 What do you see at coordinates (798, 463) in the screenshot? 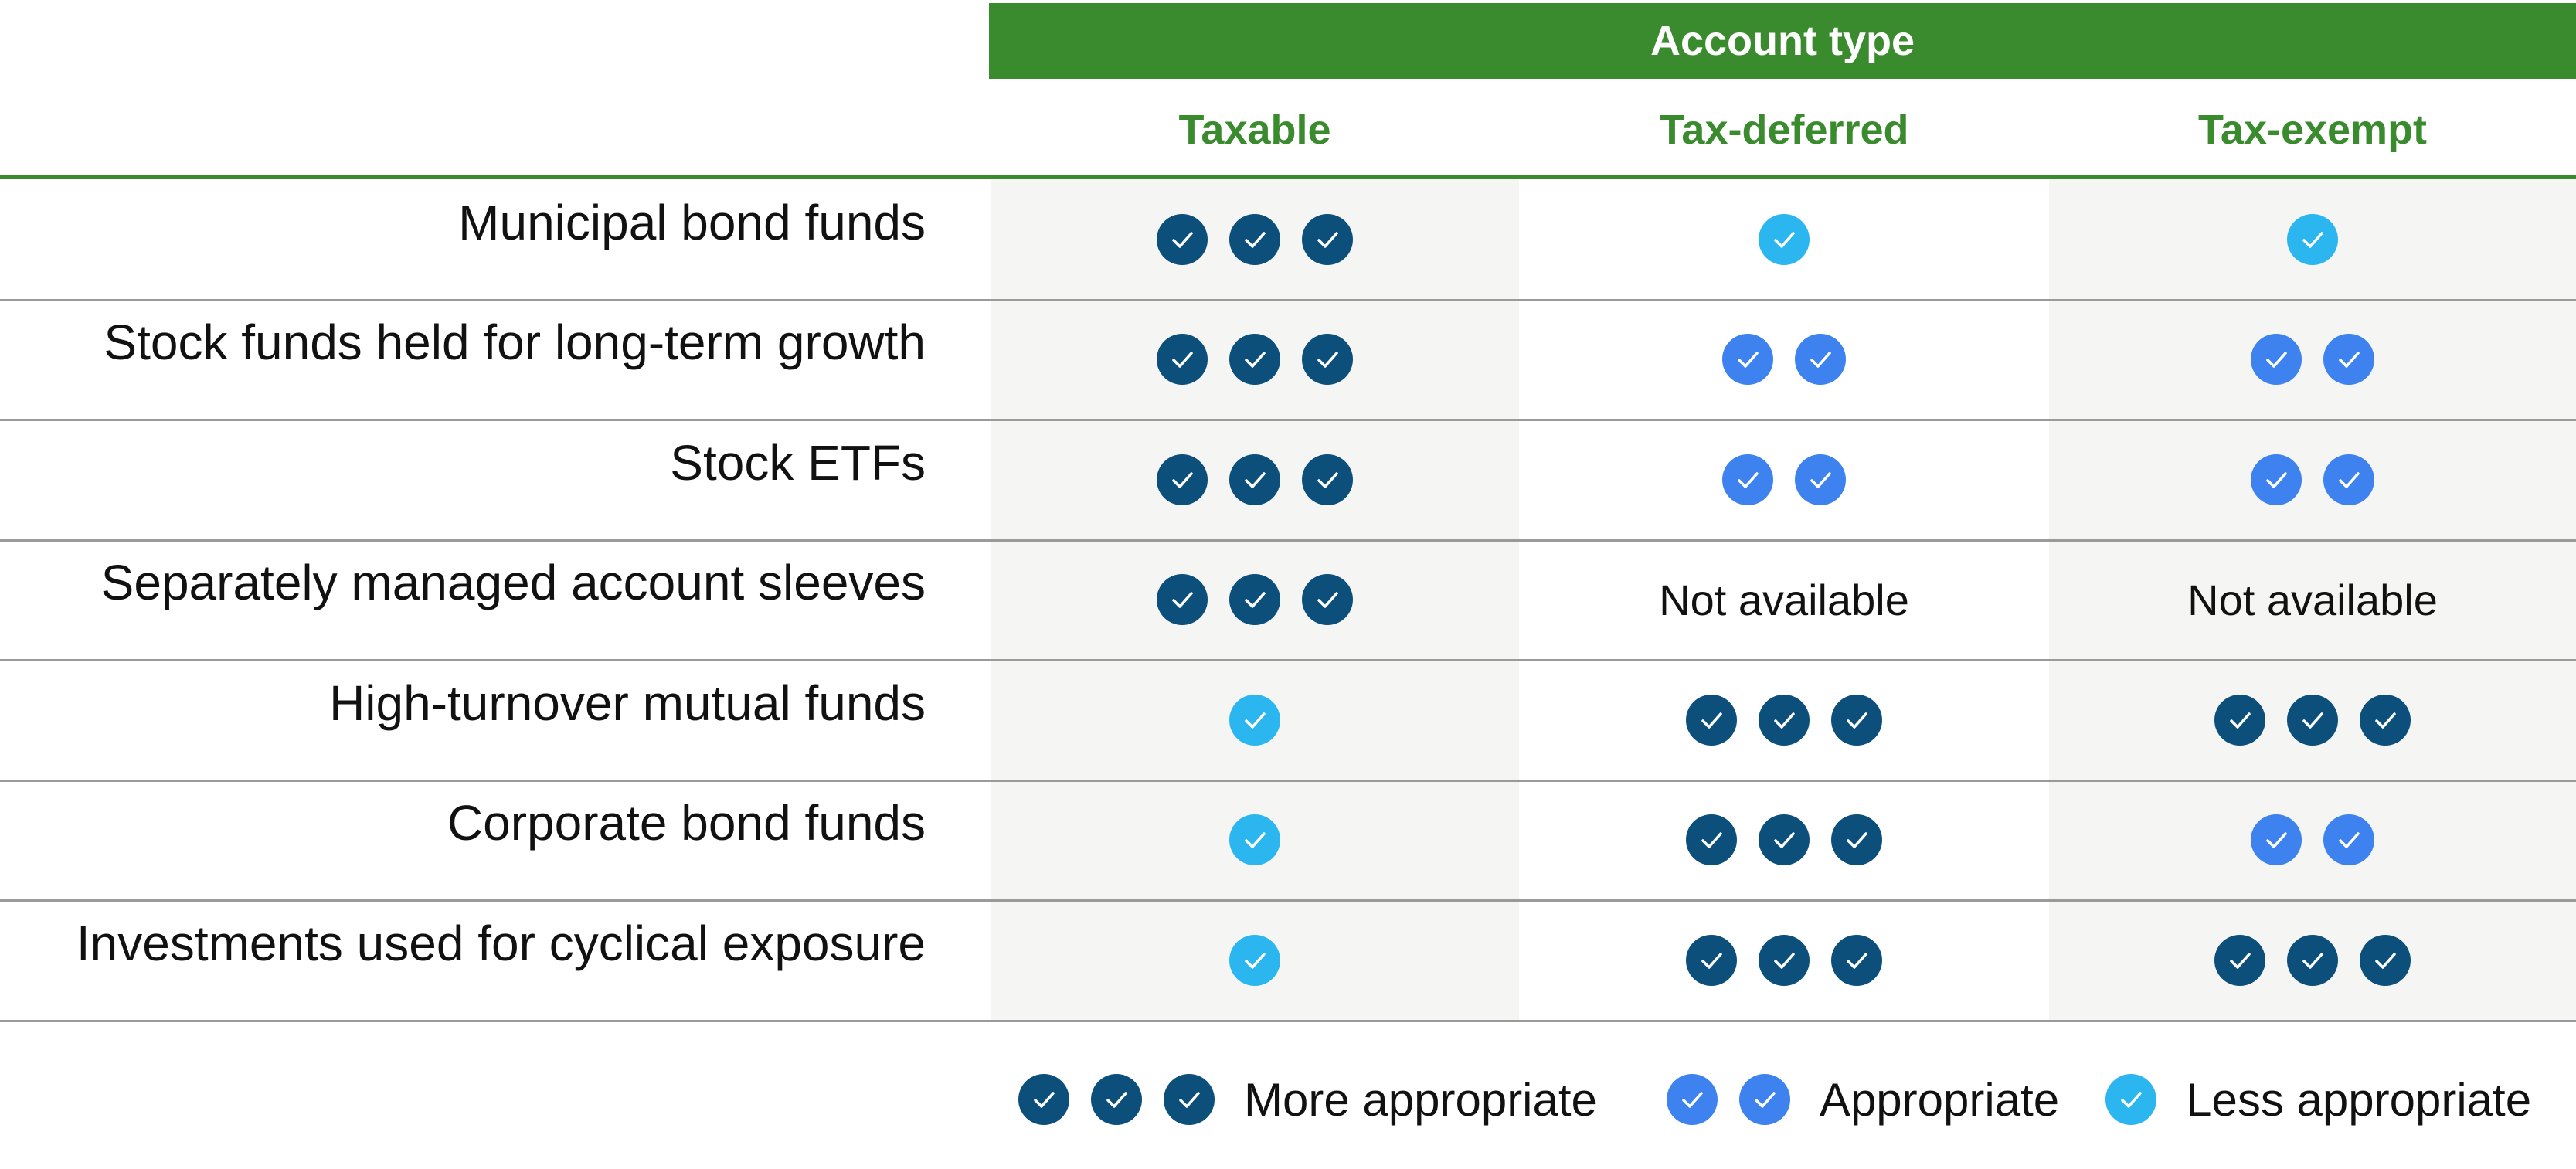
I see `row-label: Stock ETFs` at bounding box center [798, 463].